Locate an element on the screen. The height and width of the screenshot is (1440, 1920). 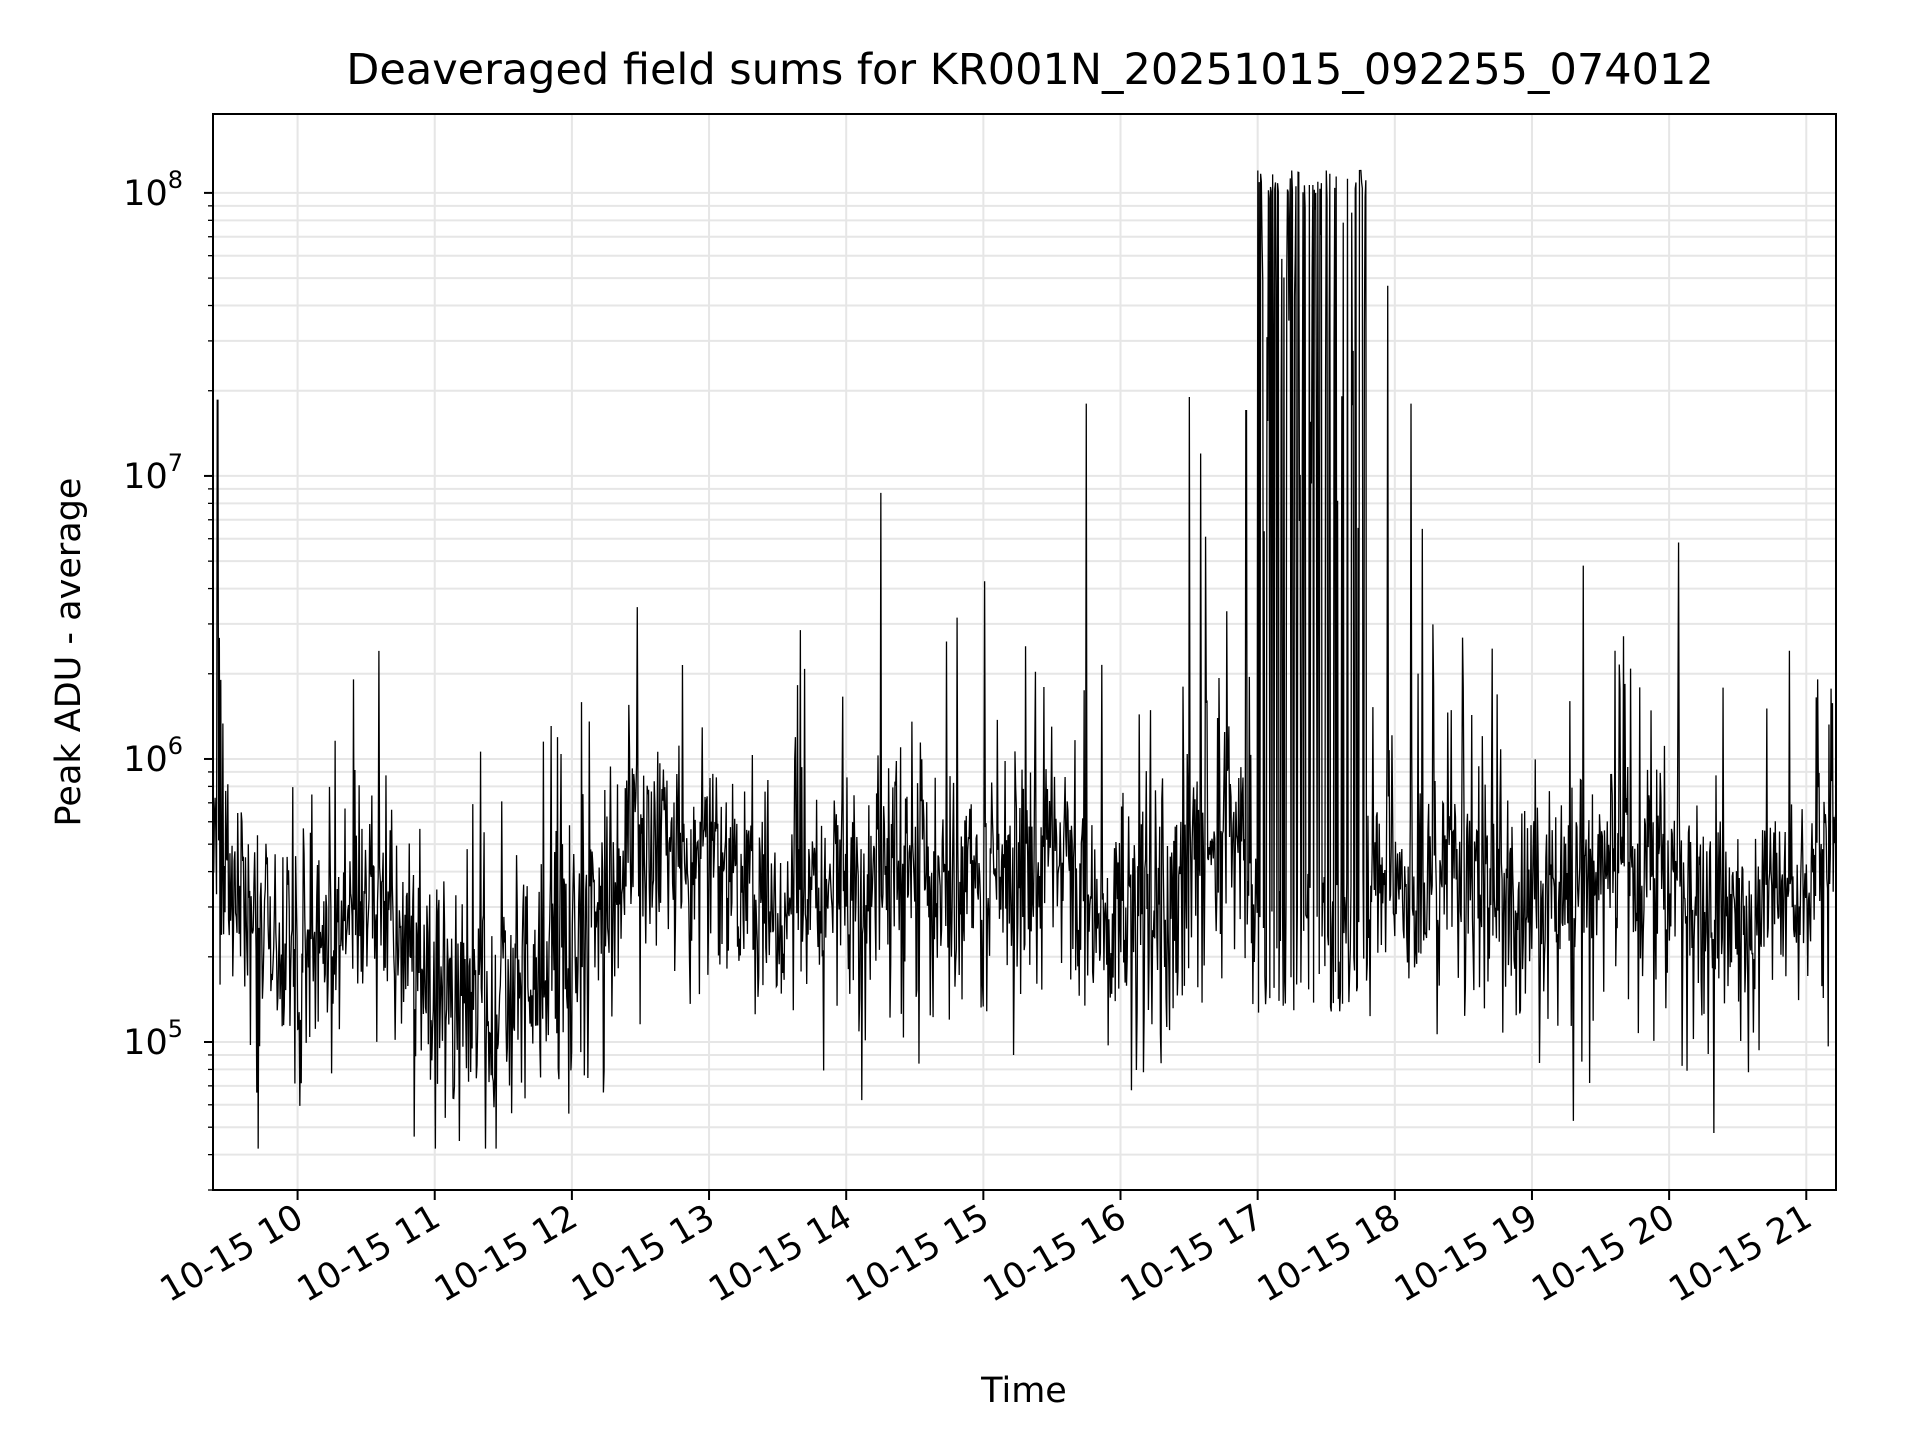
y-tick-label-exponent: 7 is located at coordinates (175, 463).